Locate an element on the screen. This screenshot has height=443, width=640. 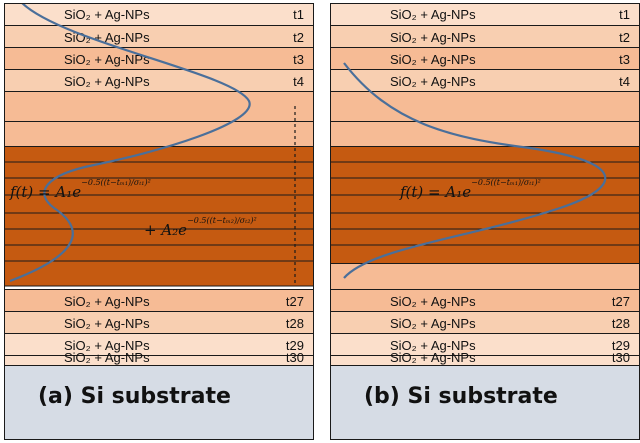
intermediate-layers is located at coordinates (159, 118).